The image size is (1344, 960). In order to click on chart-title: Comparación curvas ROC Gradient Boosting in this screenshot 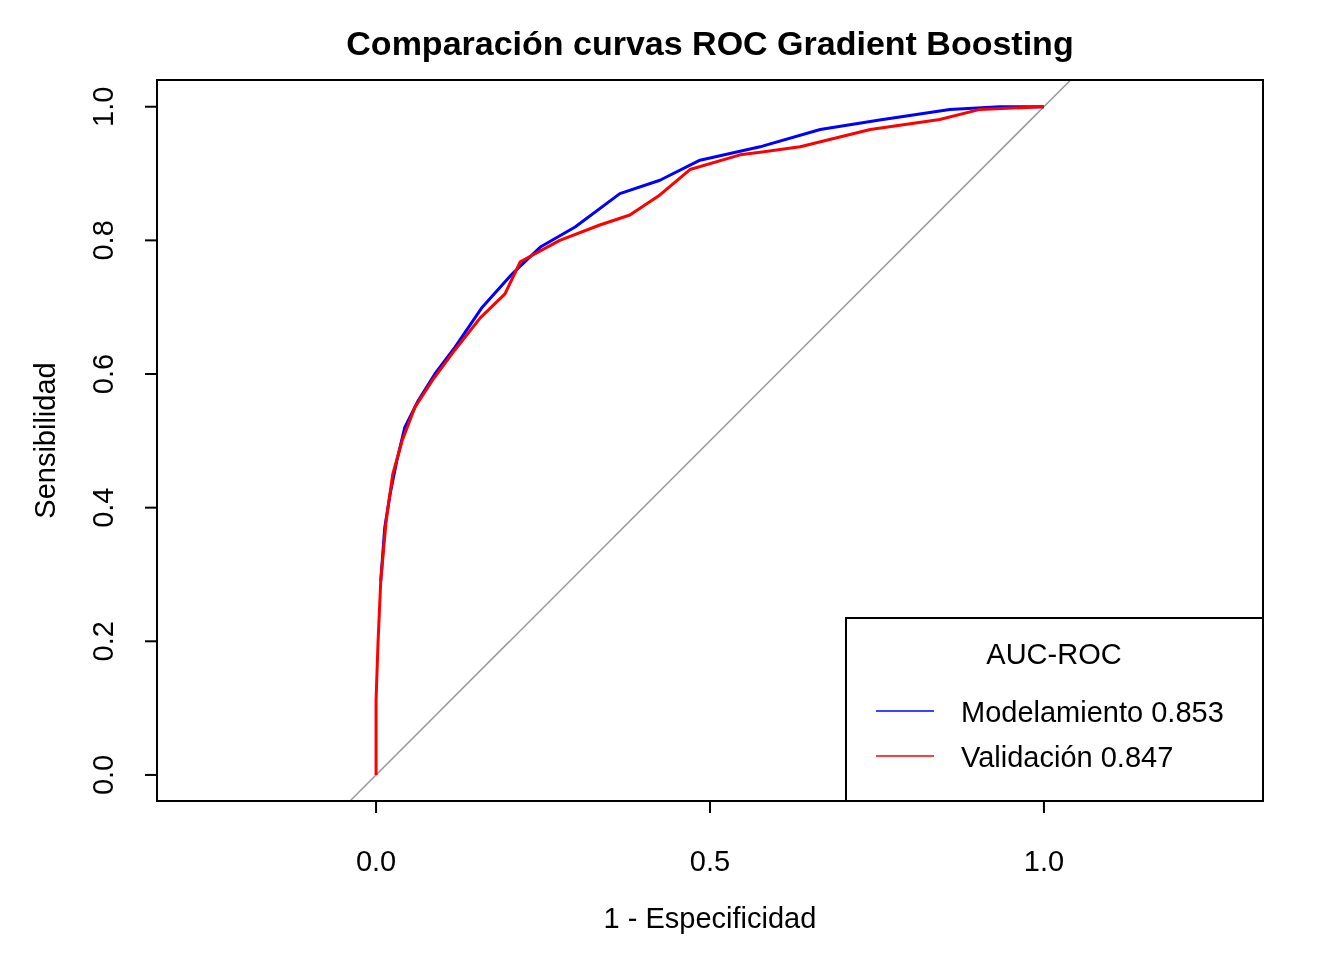, I will do `click(710, 43)`.